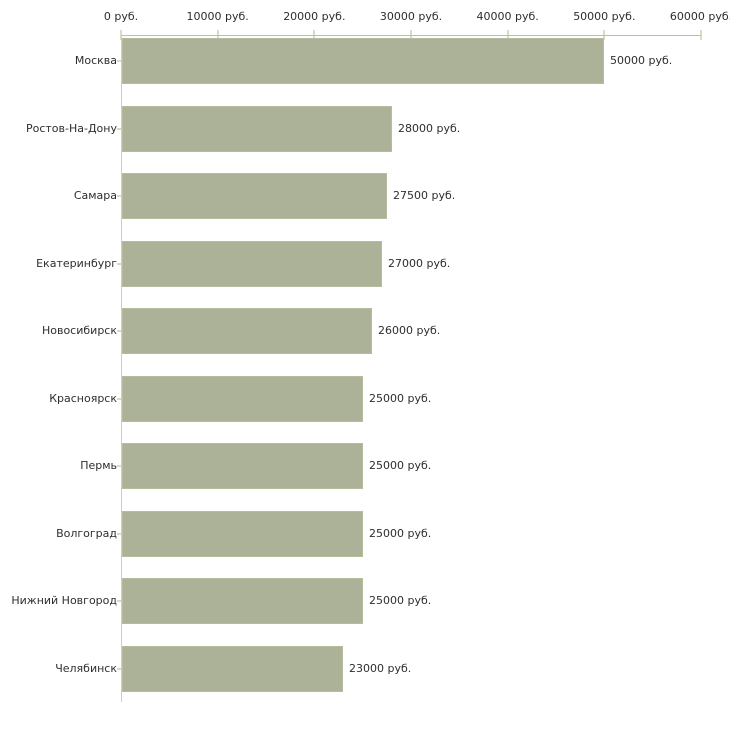 The height and width of the screenshot is (730, 730). What do you see at coordinates (411, 16) in the screenshot?
I see `x-axis-tick-label: 30000 руб.` at bounding box center [411, 16].